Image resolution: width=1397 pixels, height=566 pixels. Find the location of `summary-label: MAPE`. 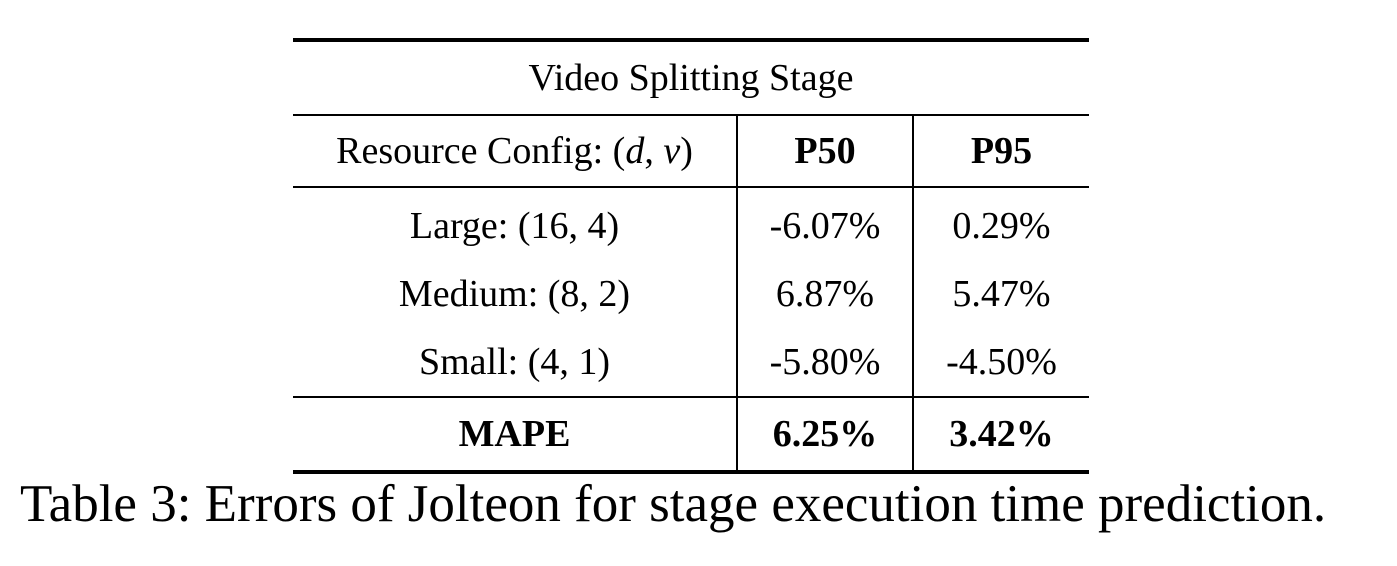

summary-label: MAPE is located at coordinates (515, 435).